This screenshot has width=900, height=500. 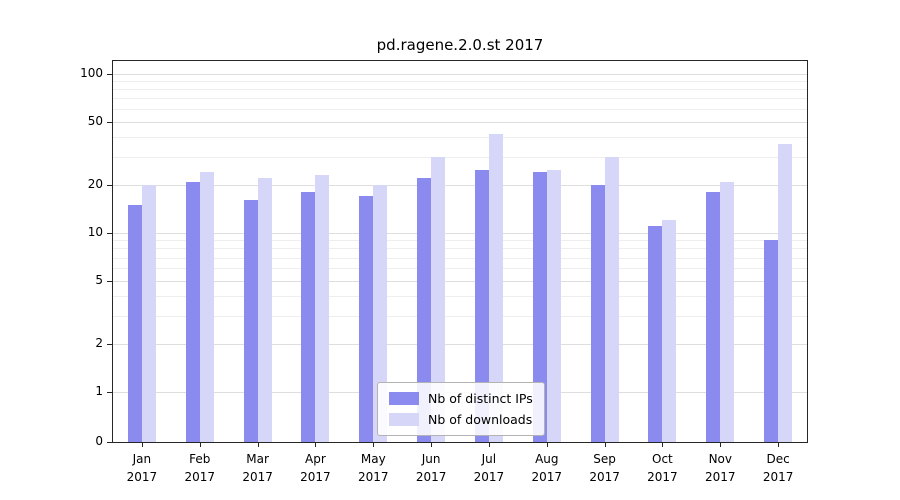 I want to click on y-tick-label: 5, so click(x=99, y=279).